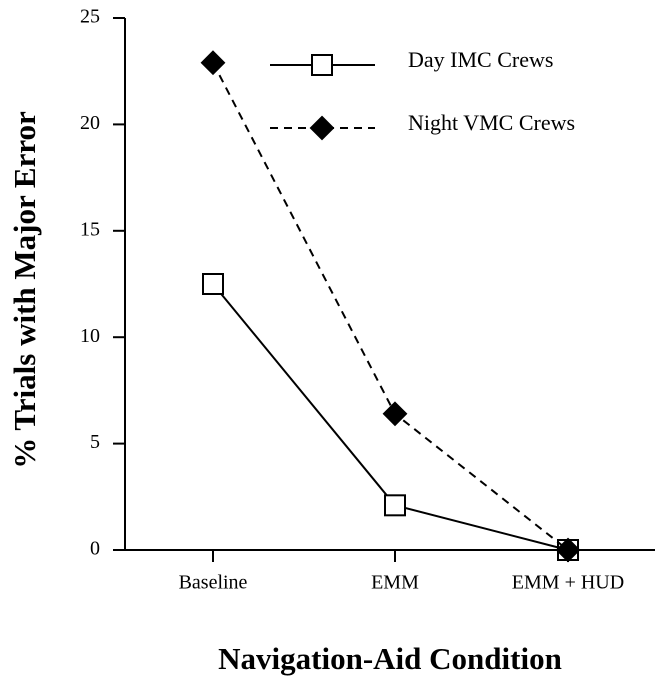 This screenshot has height=683, width=658. Describe the element at coordinates (90, 229) in the screenshot. I see `y-tick-label: 15` at that location.